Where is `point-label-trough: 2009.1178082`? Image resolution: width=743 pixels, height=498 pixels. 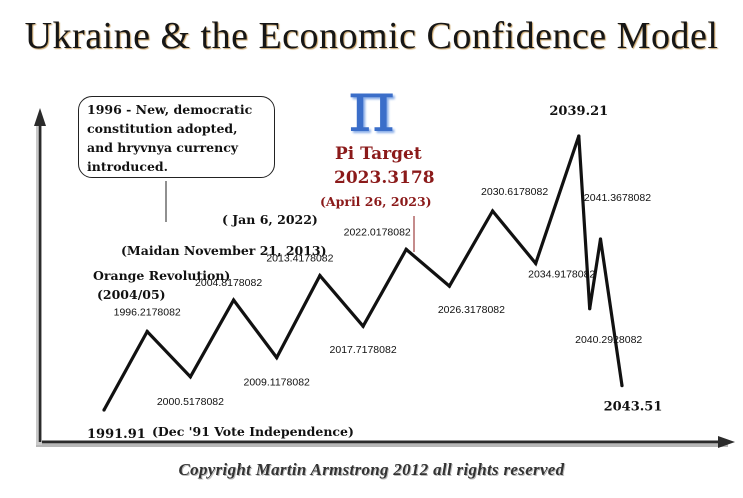 point-label-trough: 2009.1178082 is located at coordinates (277, 383).